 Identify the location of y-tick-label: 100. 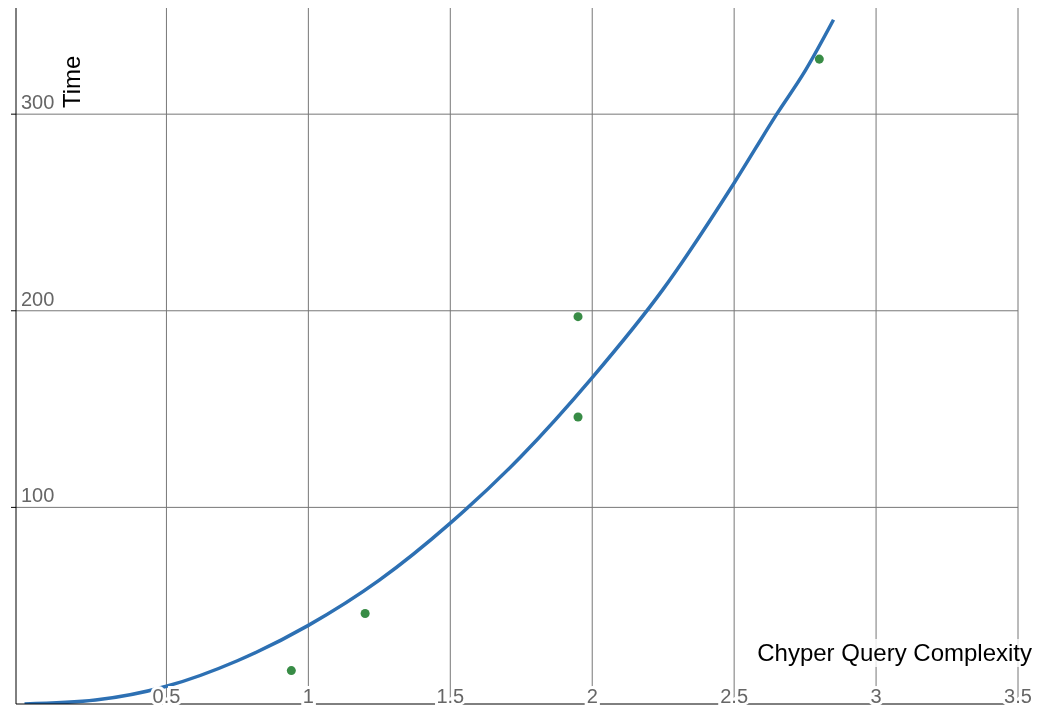
(38, 495).